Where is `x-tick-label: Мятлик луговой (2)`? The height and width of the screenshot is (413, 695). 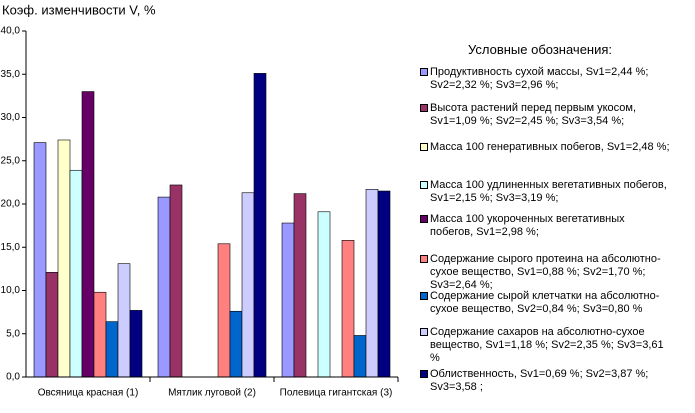 x-tick-label: Мятлик луговой (2) is located at coordinates (212, 393).